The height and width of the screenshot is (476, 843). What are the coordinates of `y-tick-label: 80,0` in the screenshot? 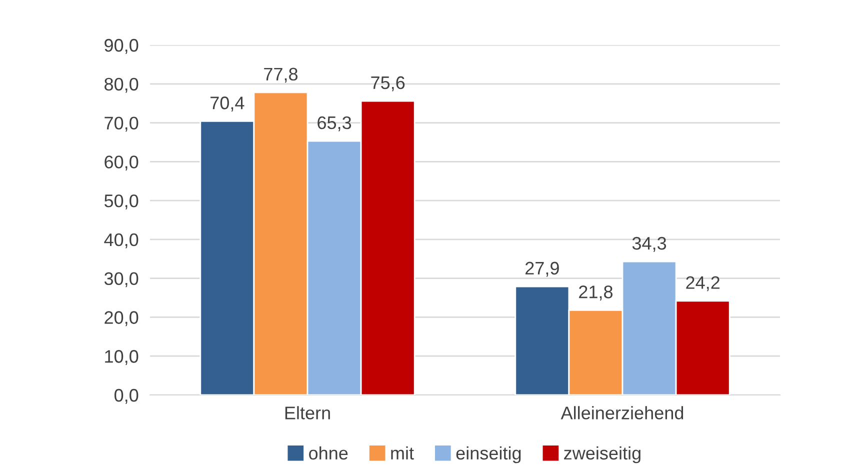 It's located at (121, 85).